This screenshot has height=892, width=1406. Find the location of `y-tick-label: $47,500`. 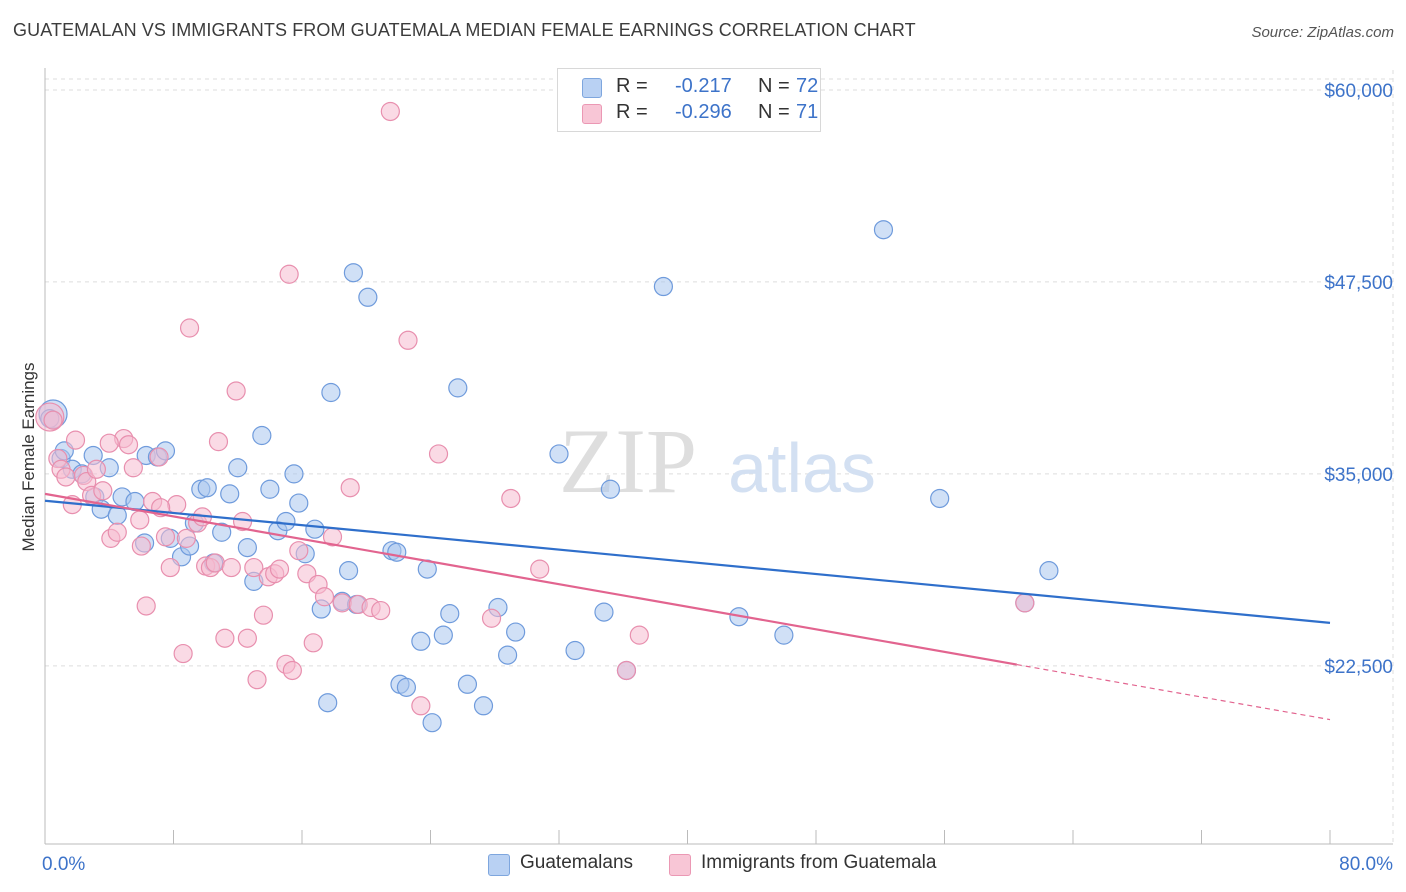

y-tick-label: $47,500 is located at coordinates (1358, 283).